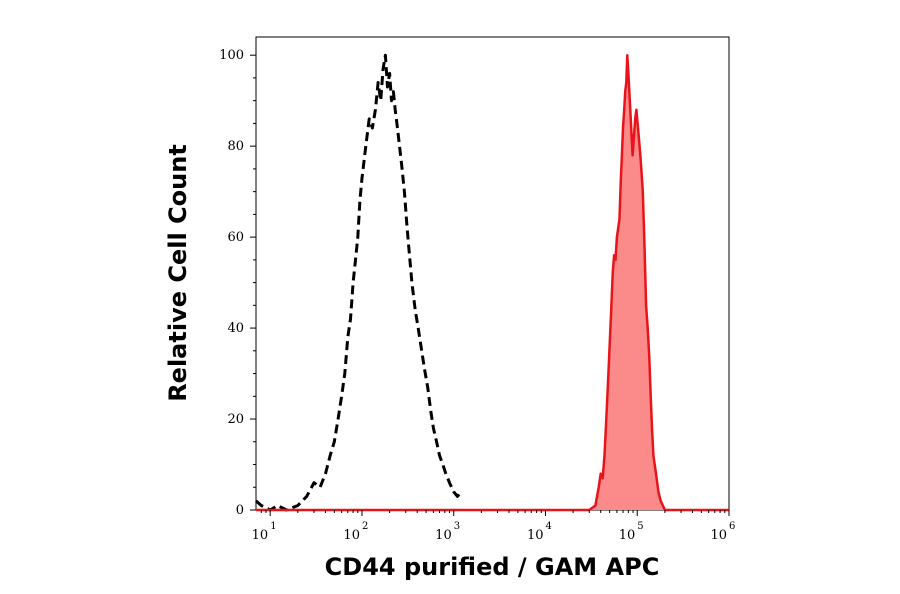 The width and height of the screenshot is (900, 594). I want to click on x-tick-exponent: 4, so click(548, 526).